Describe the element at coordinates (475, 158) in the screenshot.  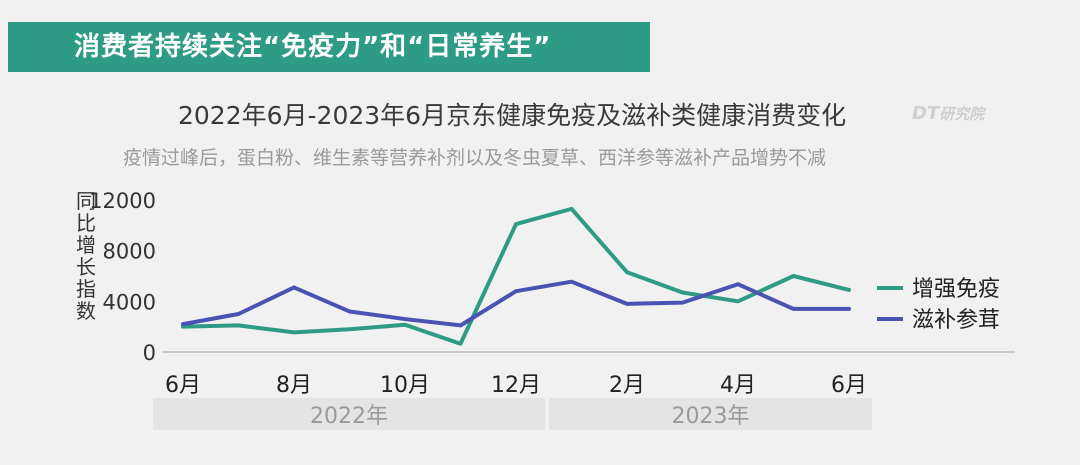
I see `chart-subtitle: 疫情过峰后，蛋白粉、维生素等营养补剂以及冬虫夏草、西洋参等滋补产品增势不减` at that location.